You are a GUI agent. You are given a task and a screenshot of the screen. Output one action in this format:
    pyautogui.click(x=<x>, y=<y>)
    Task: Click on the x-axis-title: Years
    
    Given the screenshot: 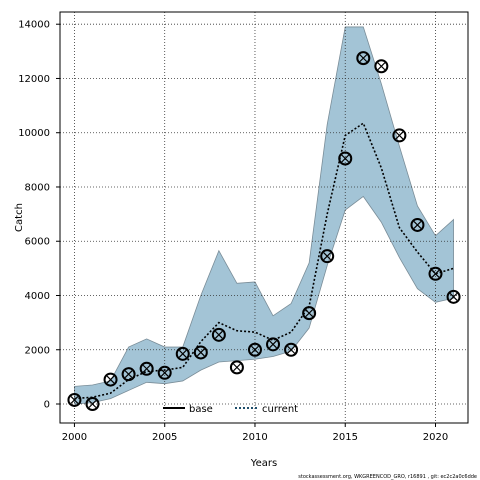 What is the action you would take?
    pyautogui.click(x=263, y=463)
    